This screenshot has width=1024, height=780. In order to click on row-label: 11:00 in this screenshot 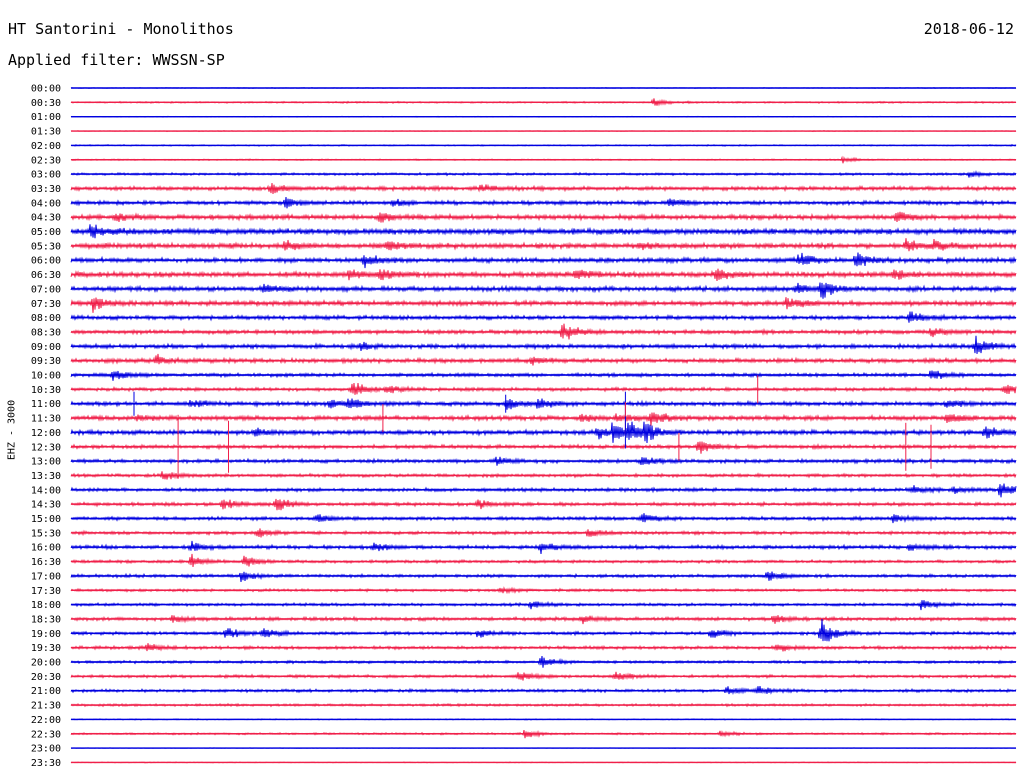, I will do `click(46, 404)`.